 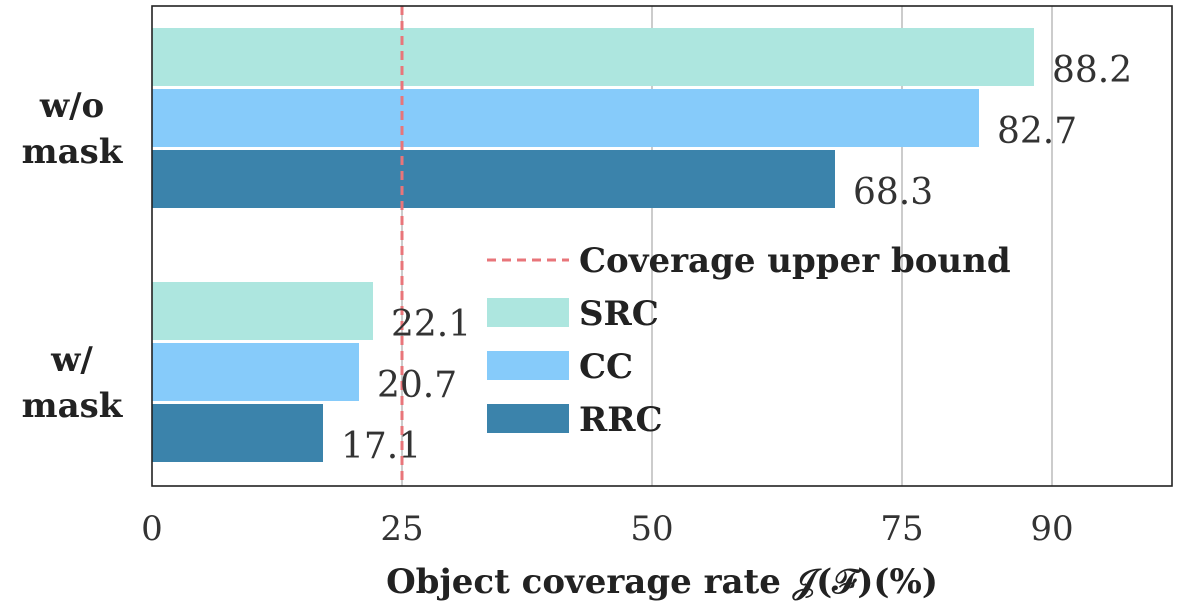 What do you see at coordinates (493, 179) in the screenshot?
I see `bar-rrc-without-mask` at bounding box center [493, 179].